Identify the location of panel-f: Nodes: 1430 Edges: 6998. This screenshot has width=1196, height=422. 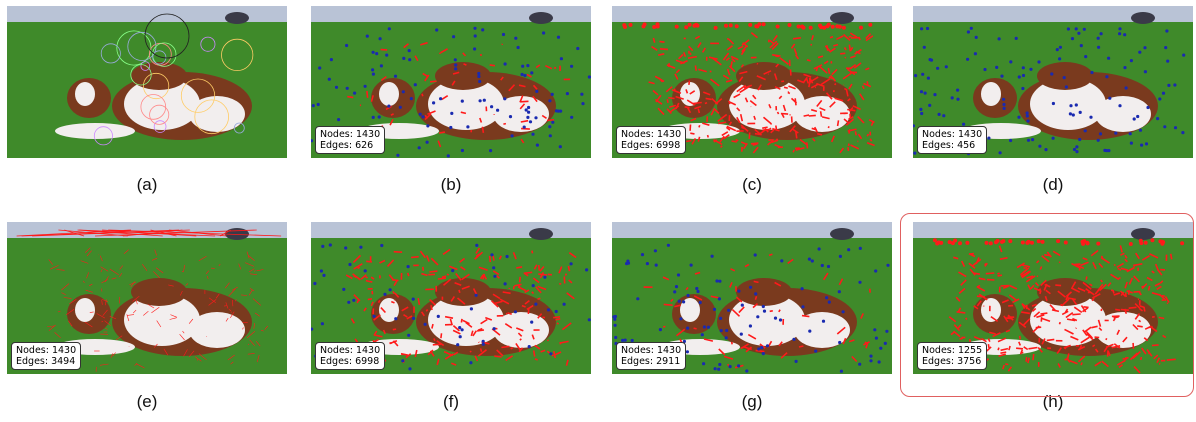
(451, 298).